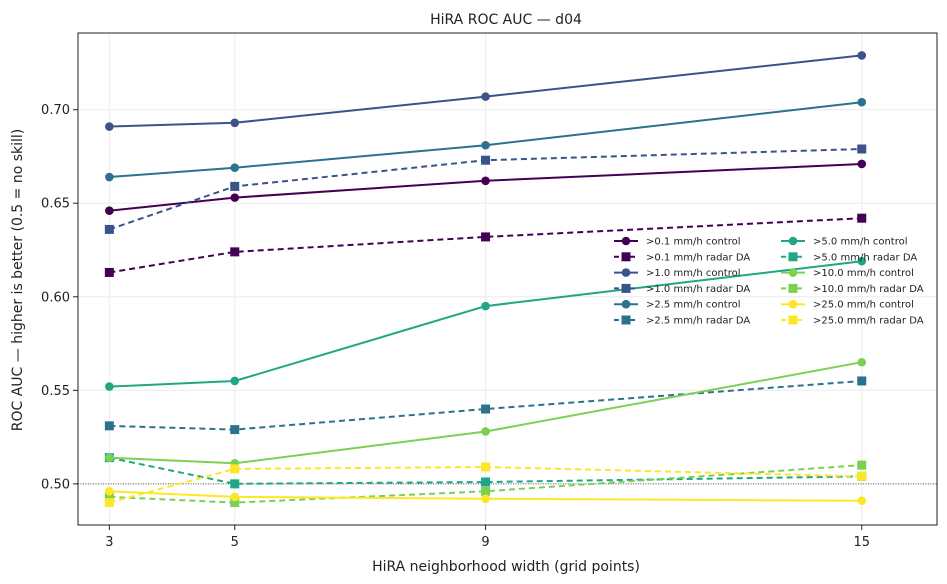  I want to click on y-tick-label: 0.50, so click(55, 484).